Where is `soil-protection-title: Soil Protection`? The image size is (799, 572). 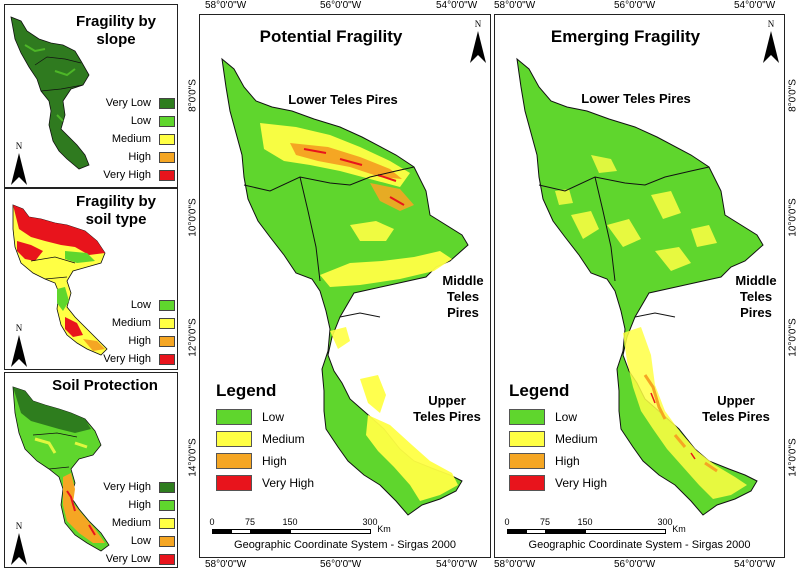 soil-protection-title: Soil Protection is located at coordinates (105, 386).